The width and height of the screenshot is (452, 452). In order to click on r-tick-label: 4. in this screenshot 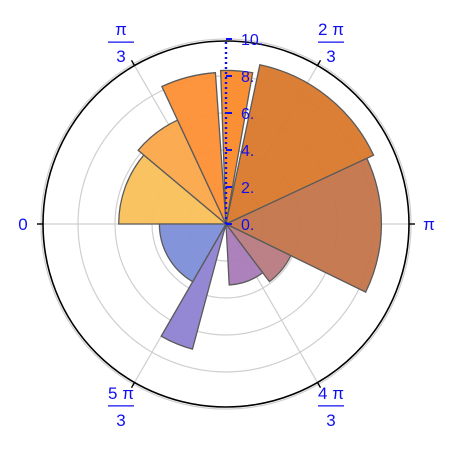, I will do `click(247, 151)`.